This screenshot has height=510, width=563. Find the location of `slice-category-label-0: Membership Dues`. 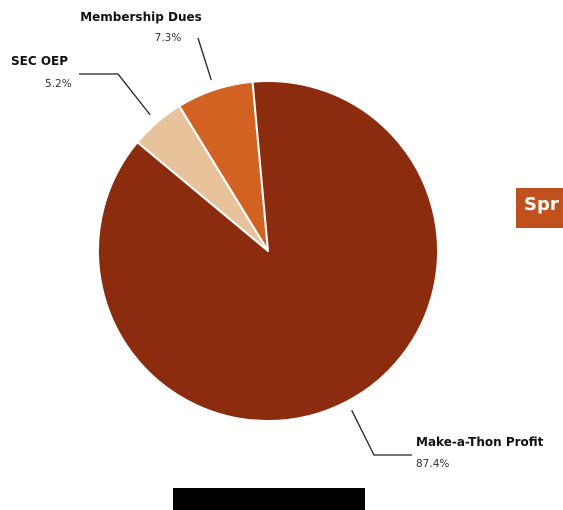

slice-category-label-0: Membership Dues is located at coordinates (141, 17).